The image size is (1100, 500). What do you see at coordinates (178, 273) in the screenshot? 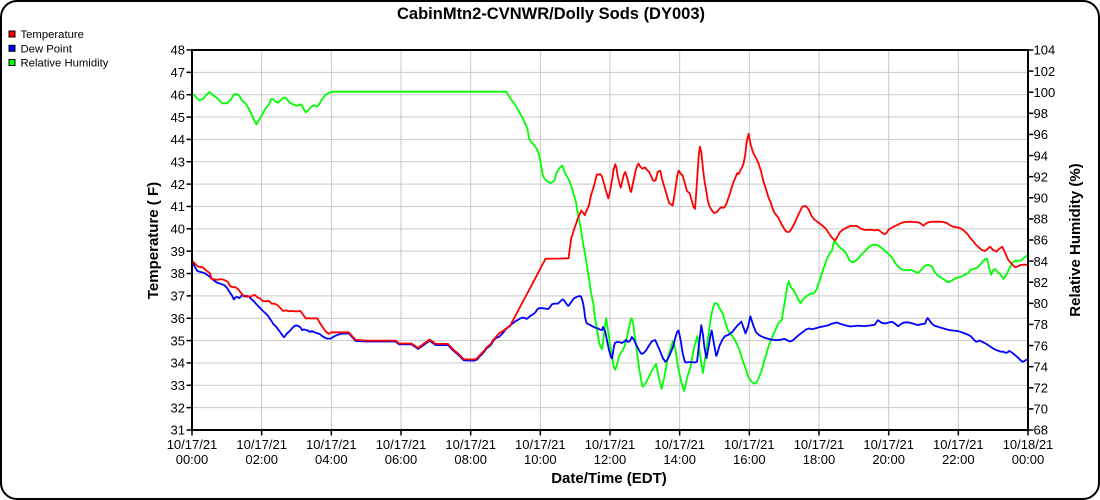
I see `svg-text: 38` at bounding box center [178, 273].